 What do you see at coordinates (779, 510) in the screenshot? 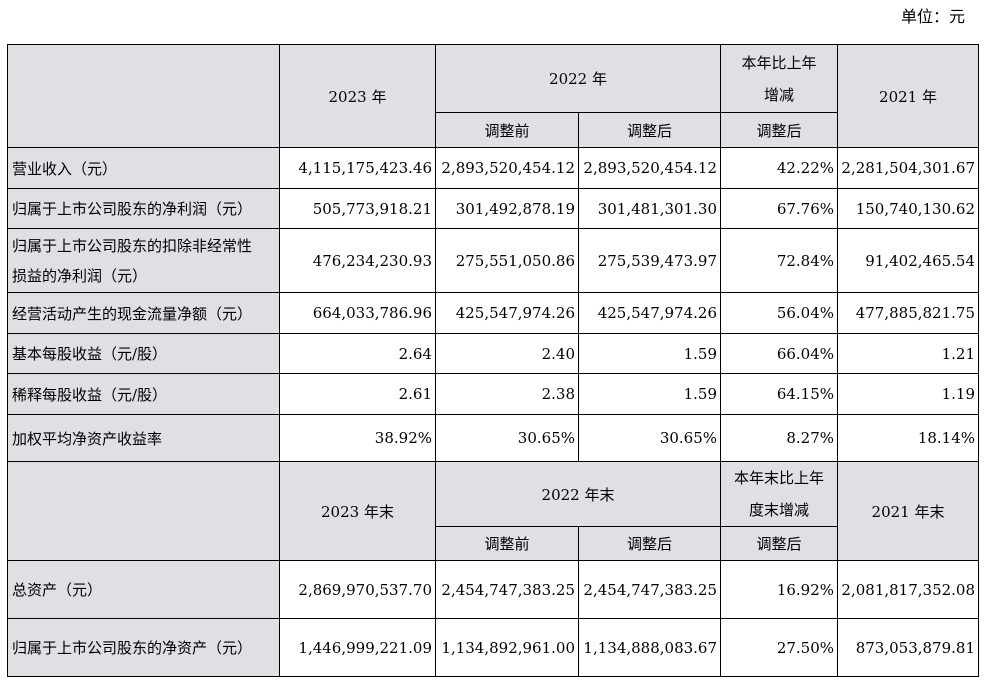
I see `header-change-line2: 度末增减` at bounding box center [779, 510].